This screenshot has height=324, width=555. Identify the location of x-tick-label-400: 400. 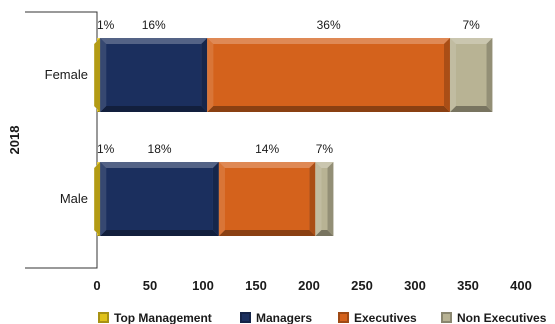
(521, 285).